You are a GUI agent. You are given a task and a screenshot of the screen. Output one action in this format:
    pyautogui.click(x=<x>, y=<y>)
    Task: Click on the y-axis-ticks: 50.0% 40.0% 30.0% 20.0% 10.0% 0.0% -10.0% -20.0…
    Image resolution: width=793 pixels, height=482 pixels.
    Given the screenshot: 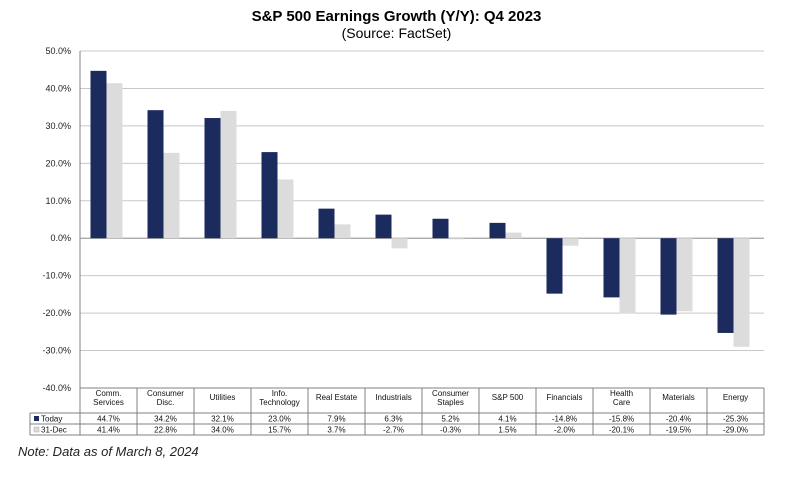 What is the action you would take?
    pyautogui.click(x=56, y=219)
    